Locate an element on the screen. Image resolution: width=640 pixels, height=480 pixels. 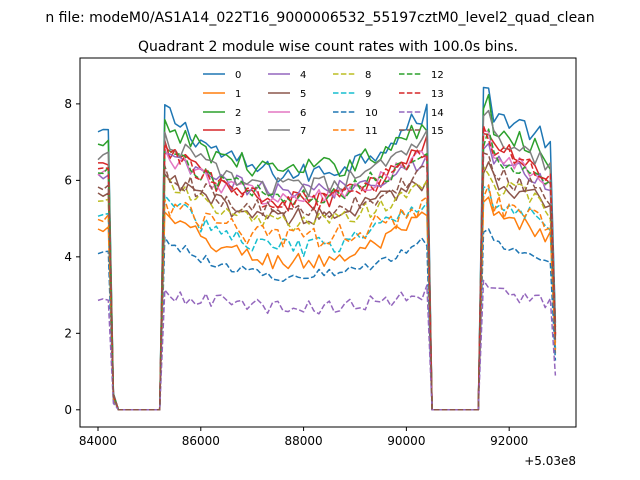
x-tick-label: 86000 is located at coordinates (201, 441).